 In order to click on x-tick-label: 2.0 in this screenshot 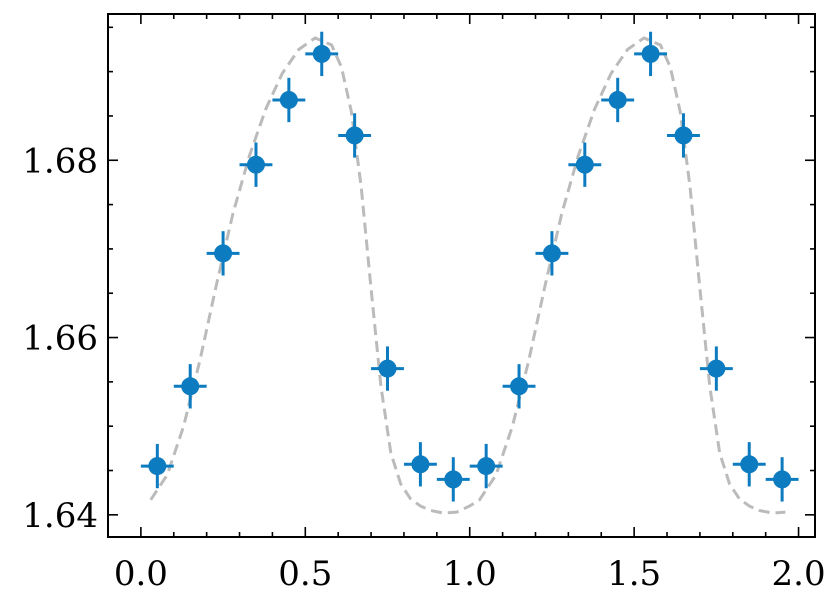, I will do `click(799, 574)`.